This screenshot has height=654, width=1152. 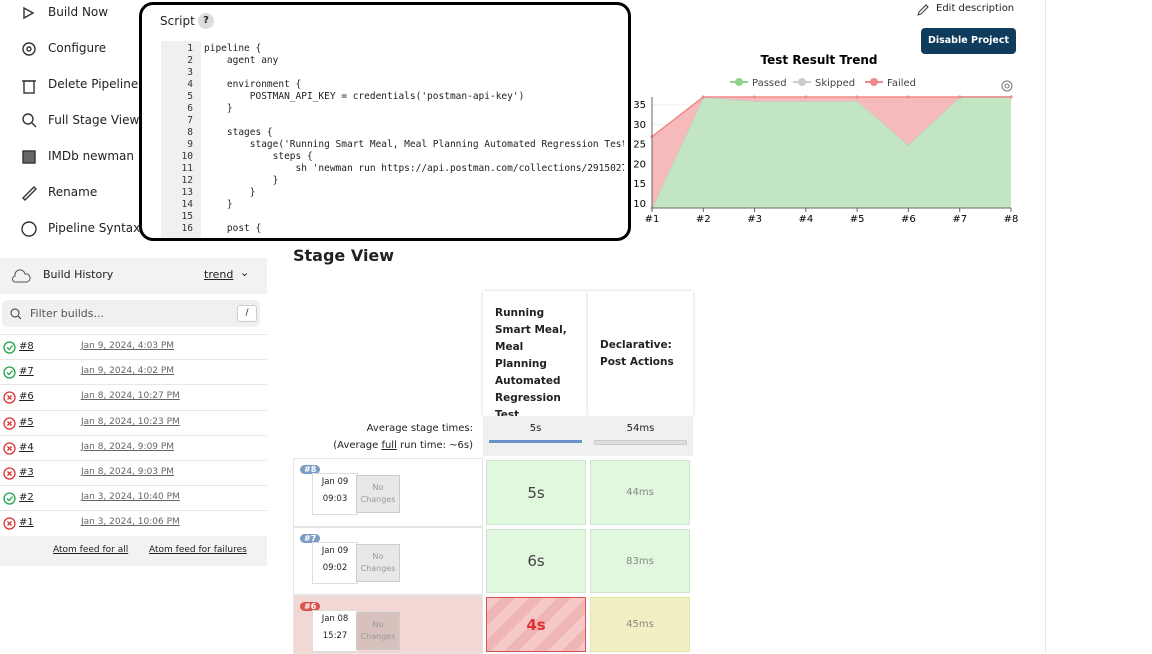 I want to click on build-number: #7, so click(x=26, y=372).